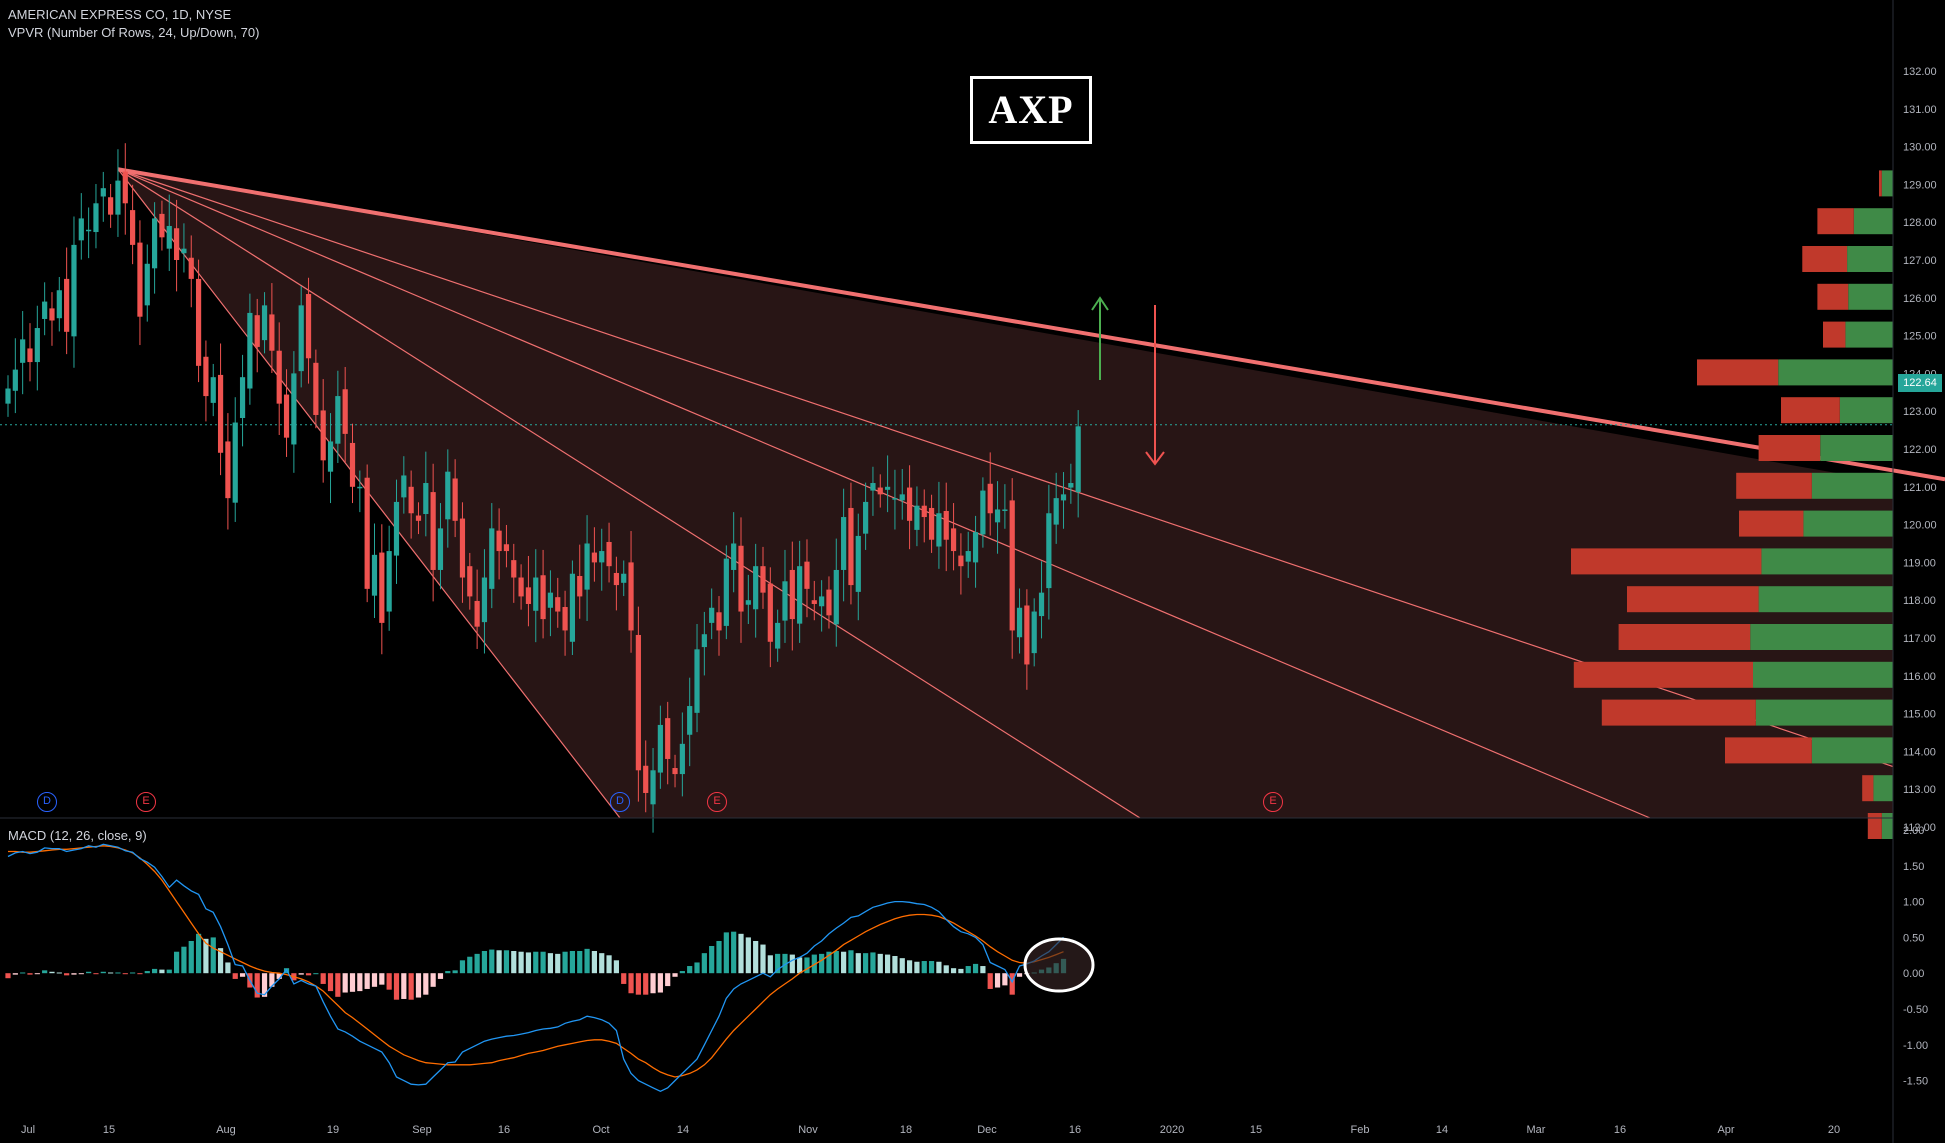 The image size is (1945, 1143). I want to click on macd-indicator-label: MACD (12, 26, close, 9), so click(77, 835).